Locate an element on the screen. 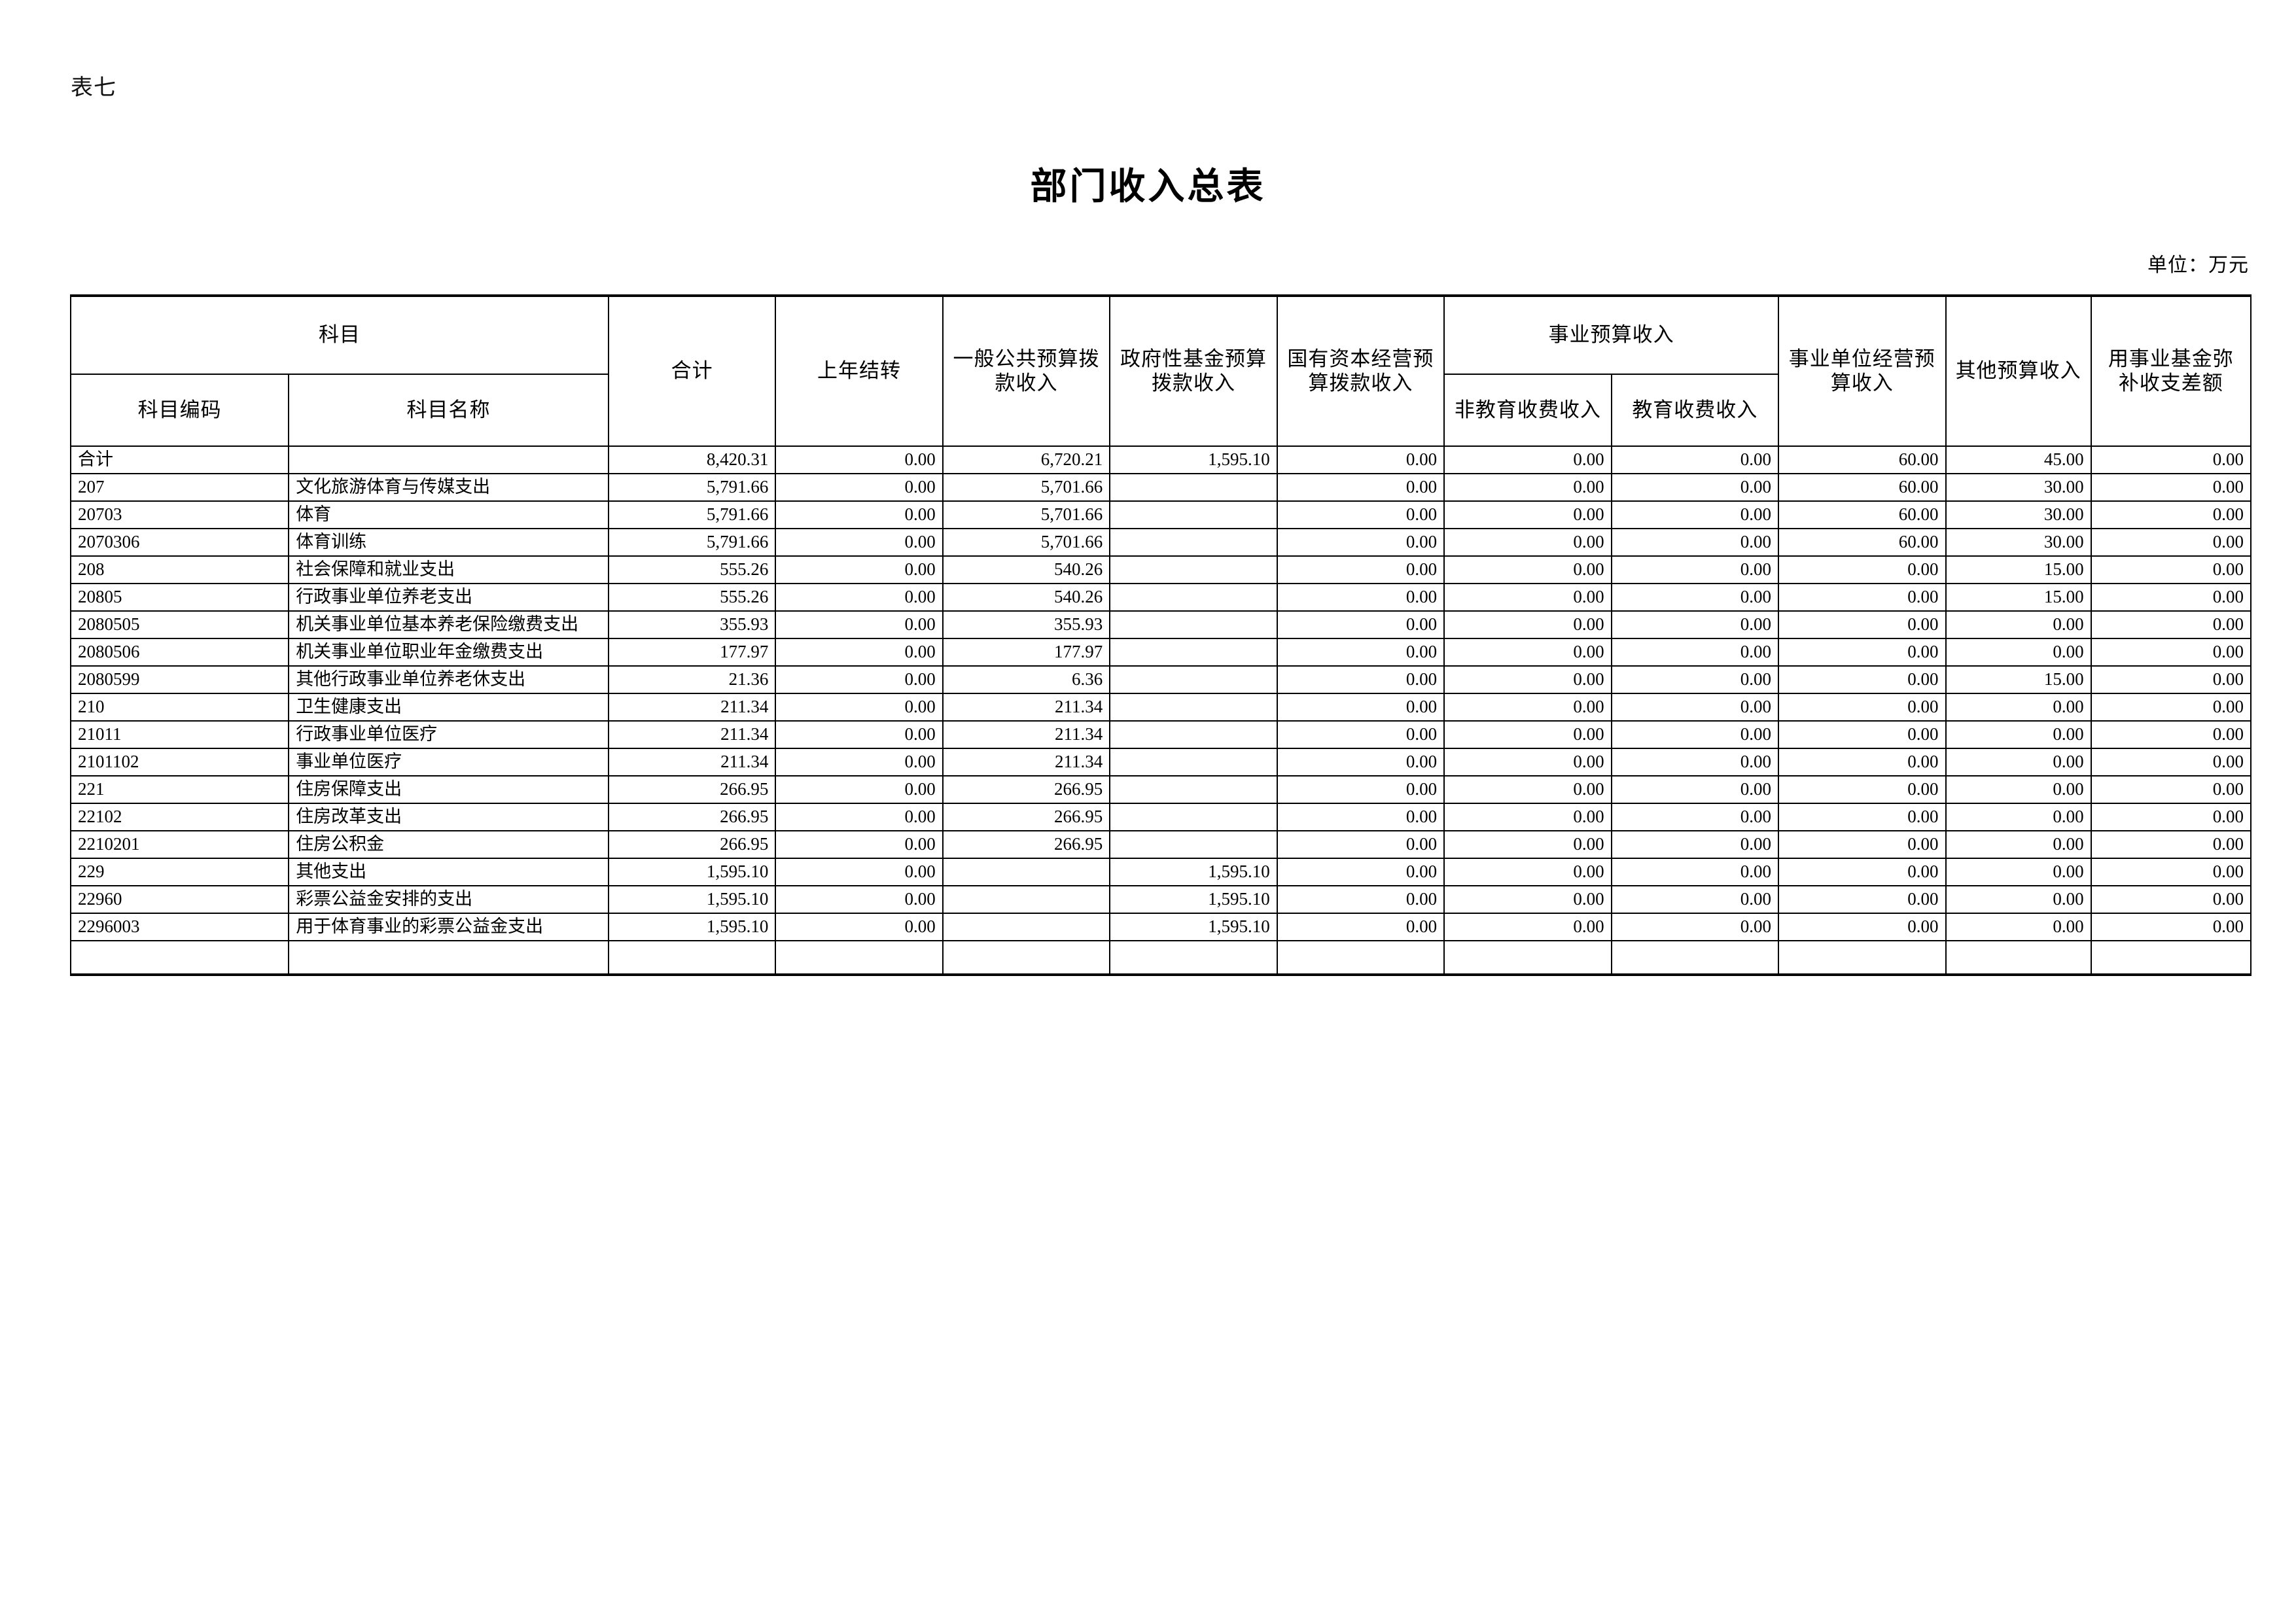  cell-subject-code: 合计 is located at coordinates (179, 460).